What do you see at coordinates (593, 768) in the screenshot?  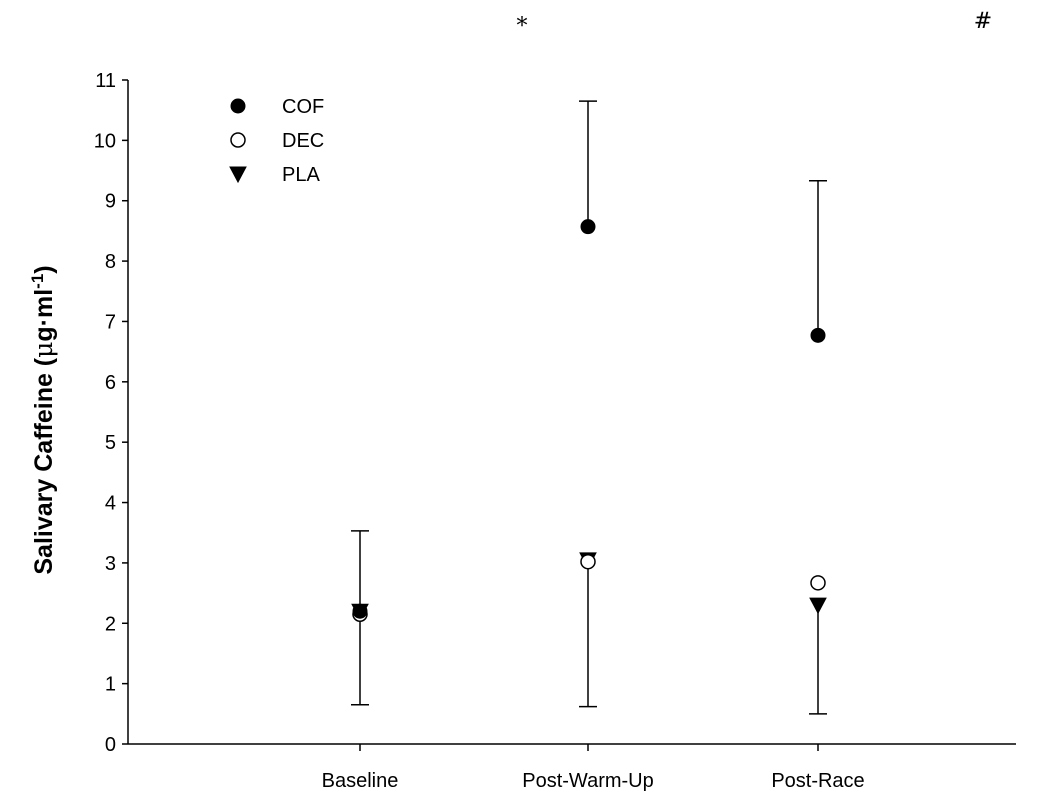 I see `x-ticks: Baseline Post-Warm-Up Post-Race` at bounding box center [593, 768].